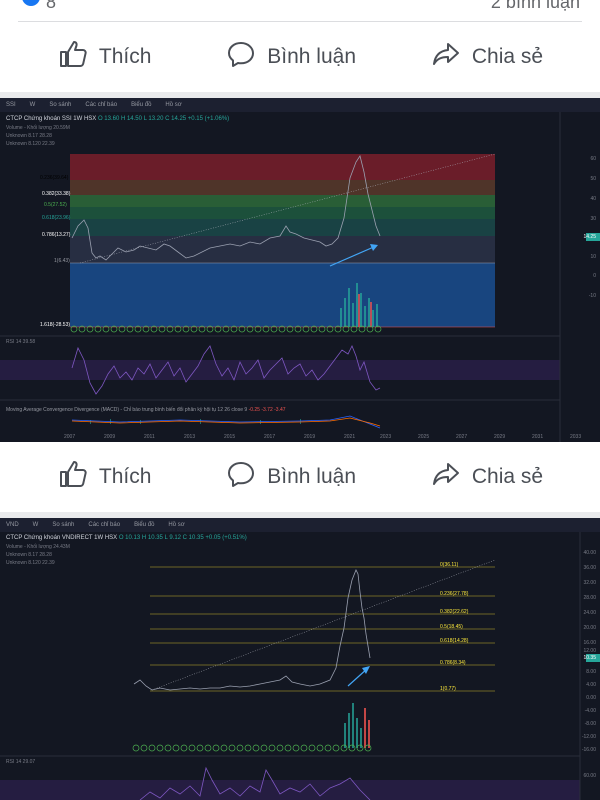 The height and width of the screenshot is (800, 600). I want to click on symbol-title: CTCP Chứng khoán SSI 1W HSX, so click(51, 119).